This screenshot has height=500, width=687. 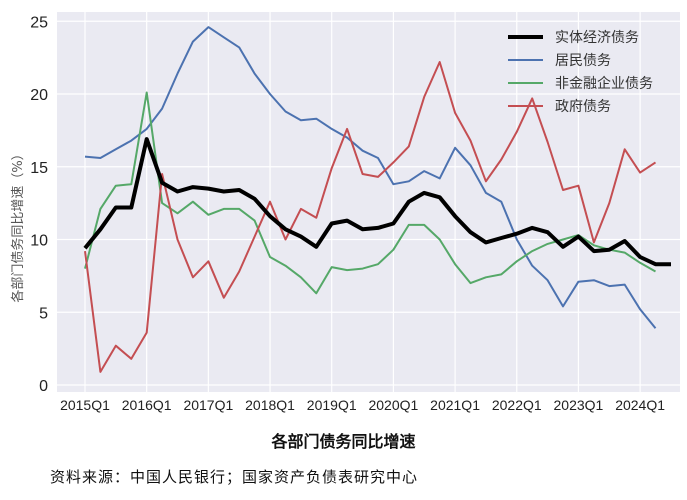 What do you see at coordinates (393, 405) in the screenshot?
I see `x-tick-label: 2020Q1` at bounding box center [393, 405].